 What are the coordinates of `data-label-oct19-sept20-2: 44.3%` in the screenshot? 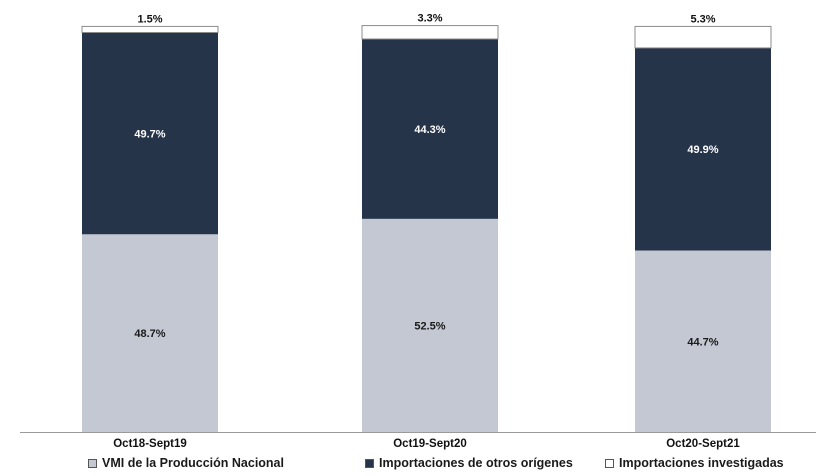 It's located at (429, 130).